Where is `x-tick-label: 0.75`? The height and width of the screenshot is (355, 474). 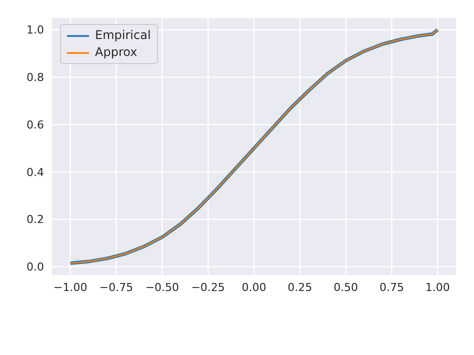 x-tick-label: 0.75 is located at coordinates (391, 287).